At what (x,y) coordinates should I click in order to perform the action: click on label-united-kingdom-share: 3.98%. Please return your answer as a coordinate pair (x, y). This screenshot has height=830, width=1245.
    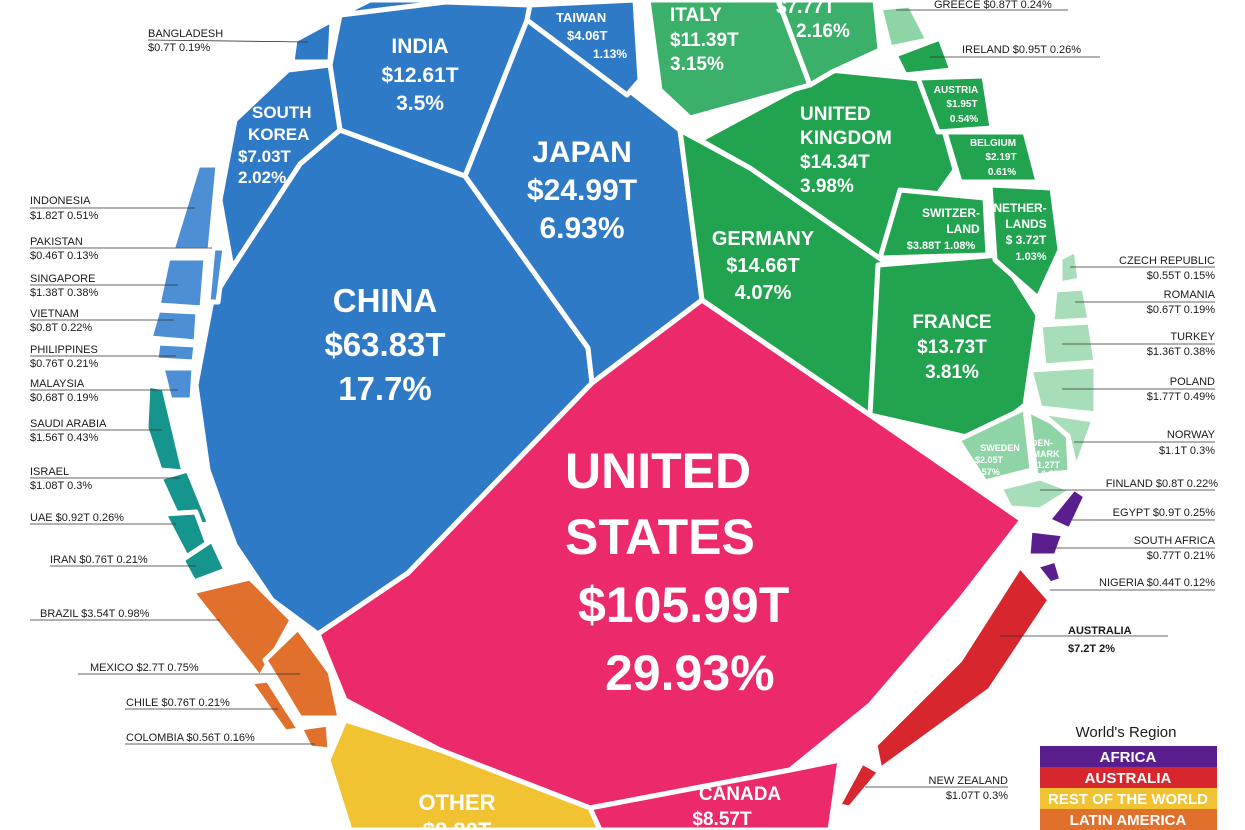
    Looking at the image, I should click on (827, 186).